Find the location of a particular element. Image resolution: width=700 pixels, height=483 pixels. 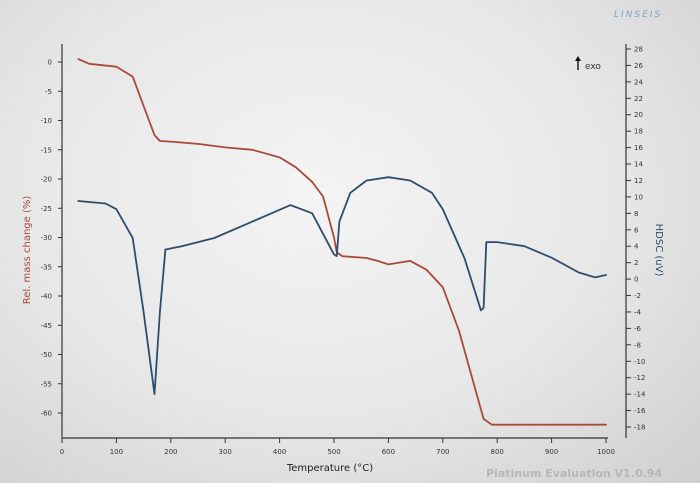

exo-indicator: exo is located at coordinates (588, 64).